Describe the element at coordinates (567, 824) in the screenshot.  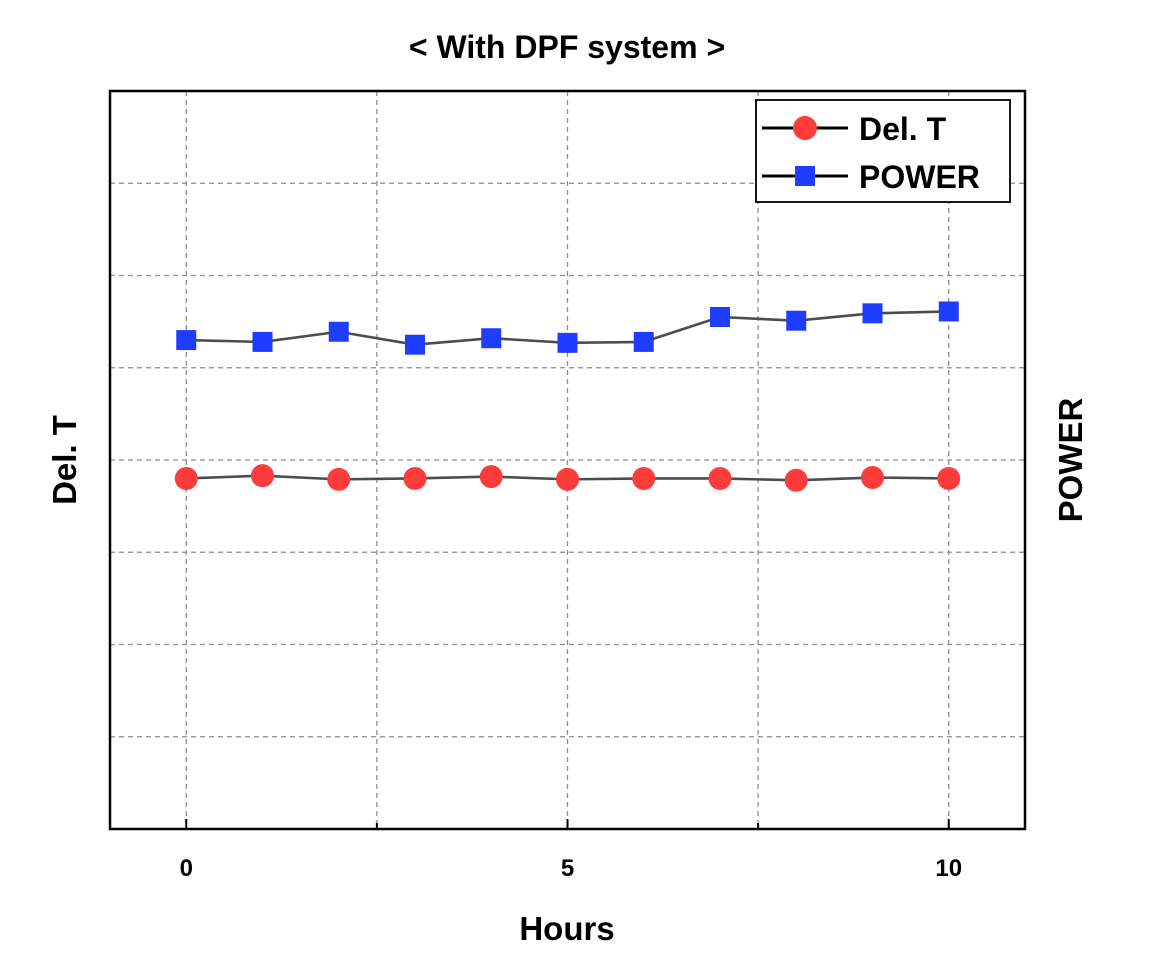
I see `x-ticks` at that location.